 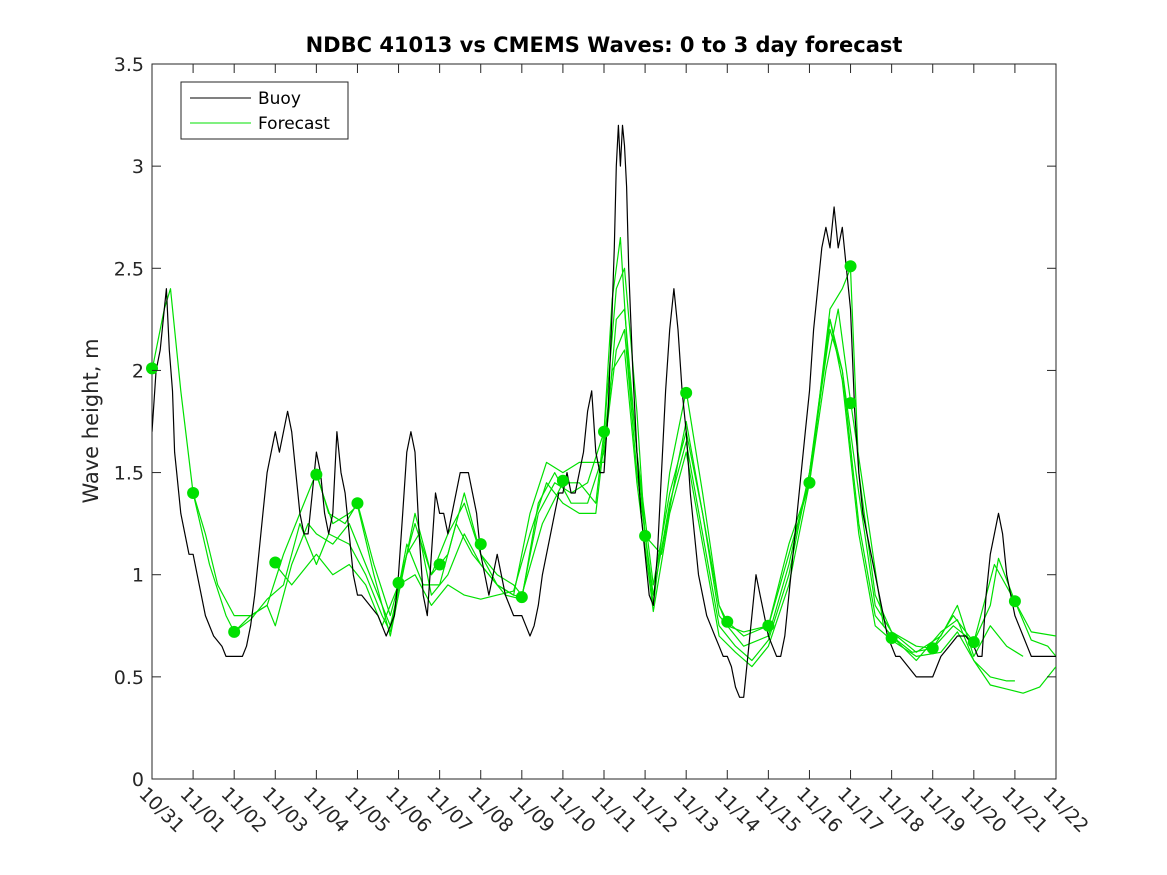 I want to click on y-tick-label: 2, so click(x=138, y=371).